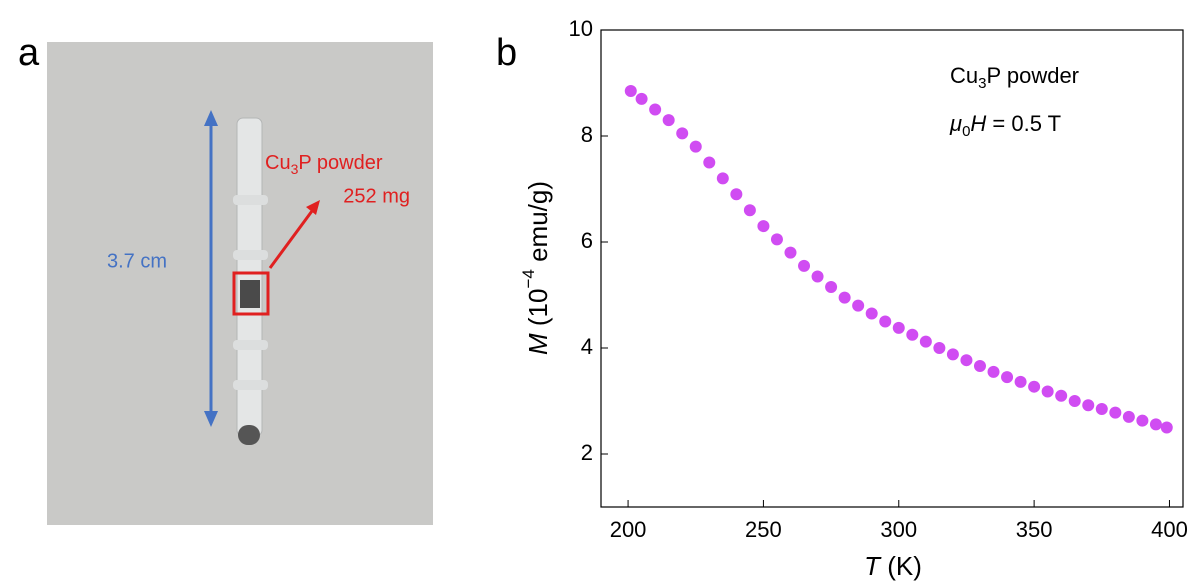  I want to click on y-tick-label: 2, so click(587, 452).